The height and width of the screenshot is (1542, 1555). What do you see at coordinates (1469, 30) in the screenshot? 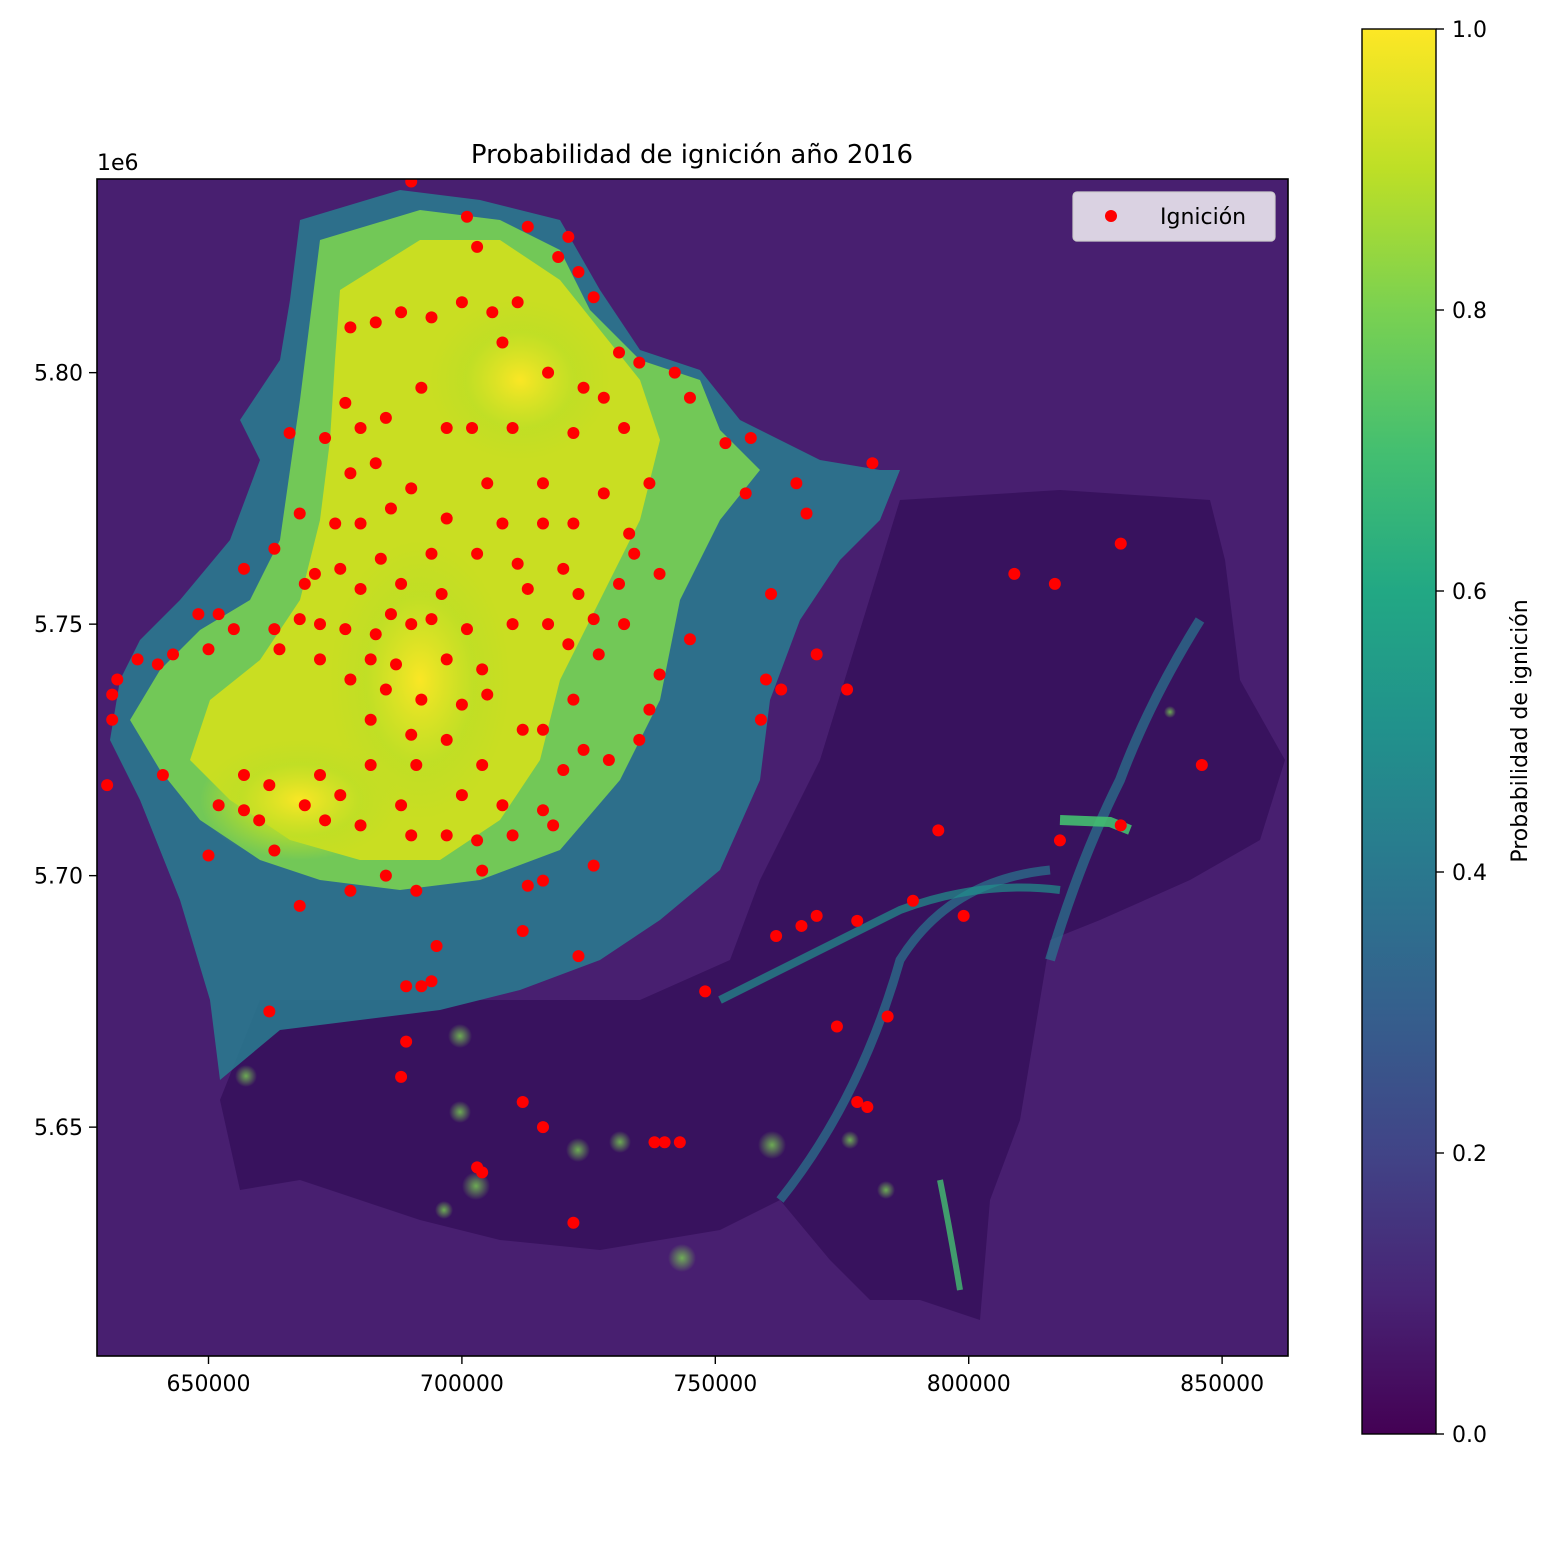
I see `colorbar-tick-label: 1.0` at bounding box center [1469, 30].